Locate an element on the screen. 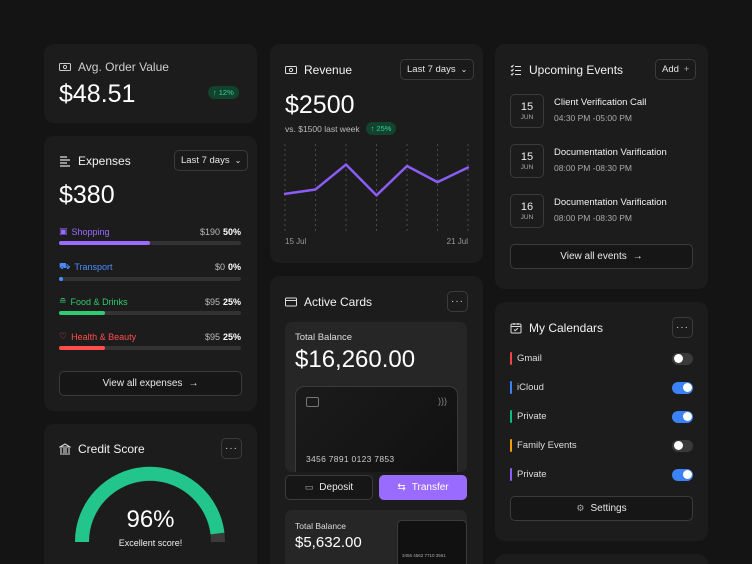  add-event-button: Add + is located at coordinates (676, 69).